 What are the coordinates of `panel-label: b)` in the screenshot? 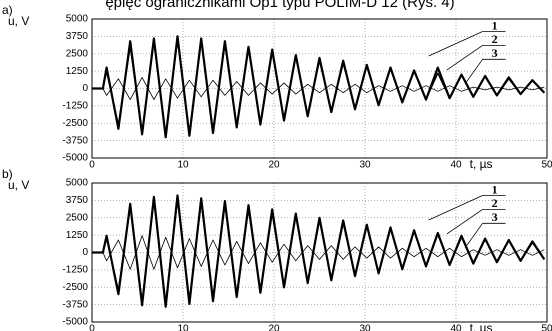 It's located at (7, 174).